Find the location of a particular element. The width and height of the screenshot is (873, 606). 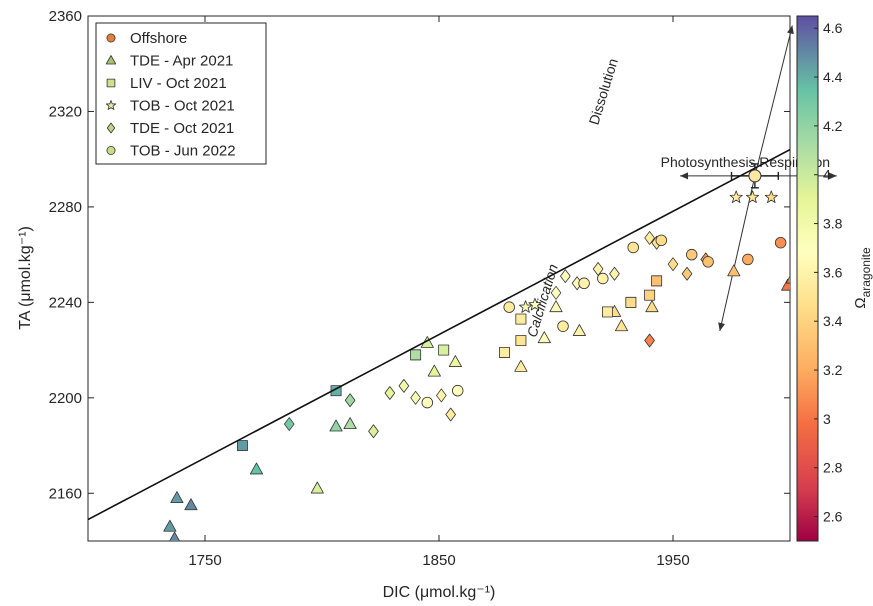

colorbar-tick-label: 4.6 is located at coordinates (833, 28).